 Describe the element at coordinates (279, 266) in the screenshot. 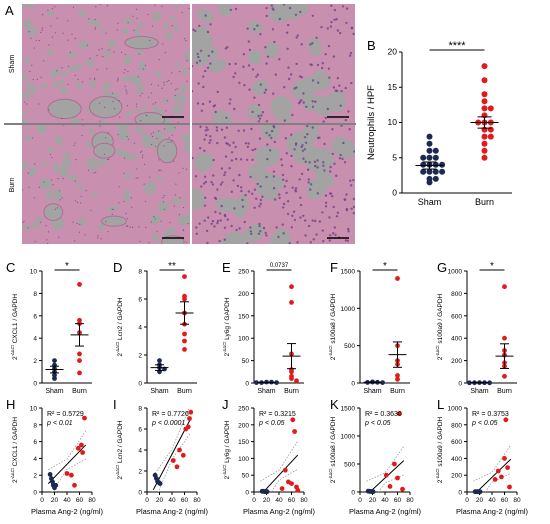

I see `significance-label: 0.0737` at that location.